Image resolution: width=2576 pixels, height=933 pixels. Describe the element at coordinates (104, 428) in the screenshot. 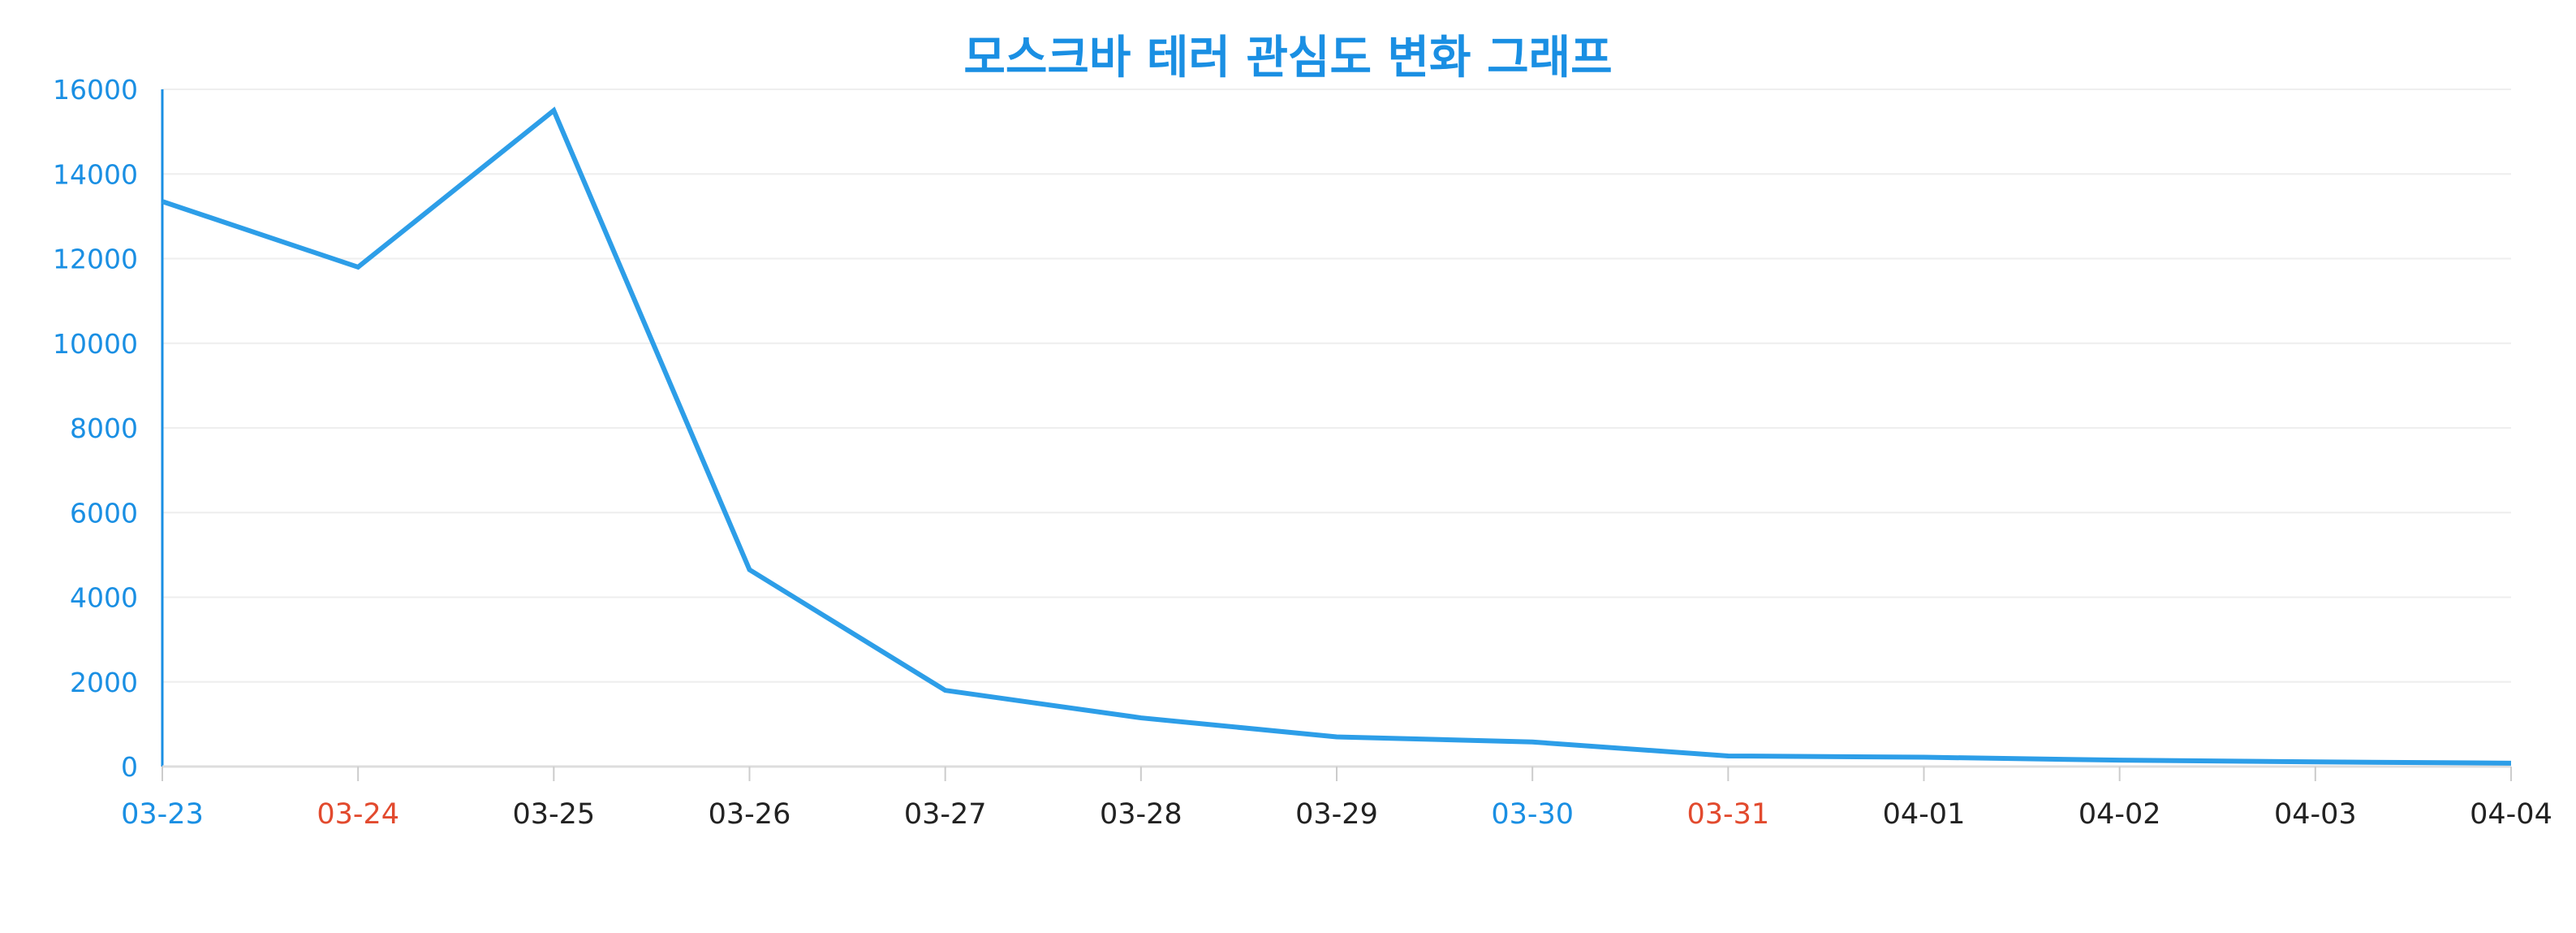

I see `y-tick-label: 8000` at that location.